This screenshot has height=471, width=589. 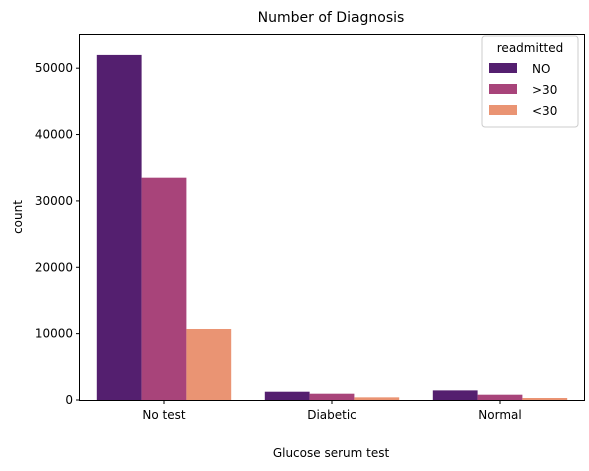 I want to click on legend-label: NO, so click(x=541, y=69).